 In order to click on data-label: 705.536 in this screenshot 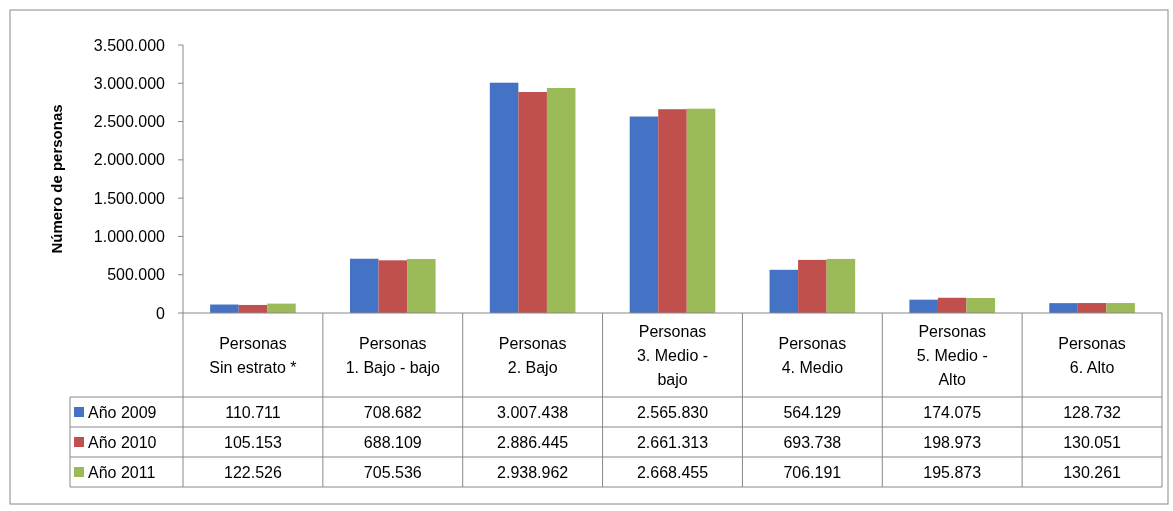, I will do `click(392, 472)`.